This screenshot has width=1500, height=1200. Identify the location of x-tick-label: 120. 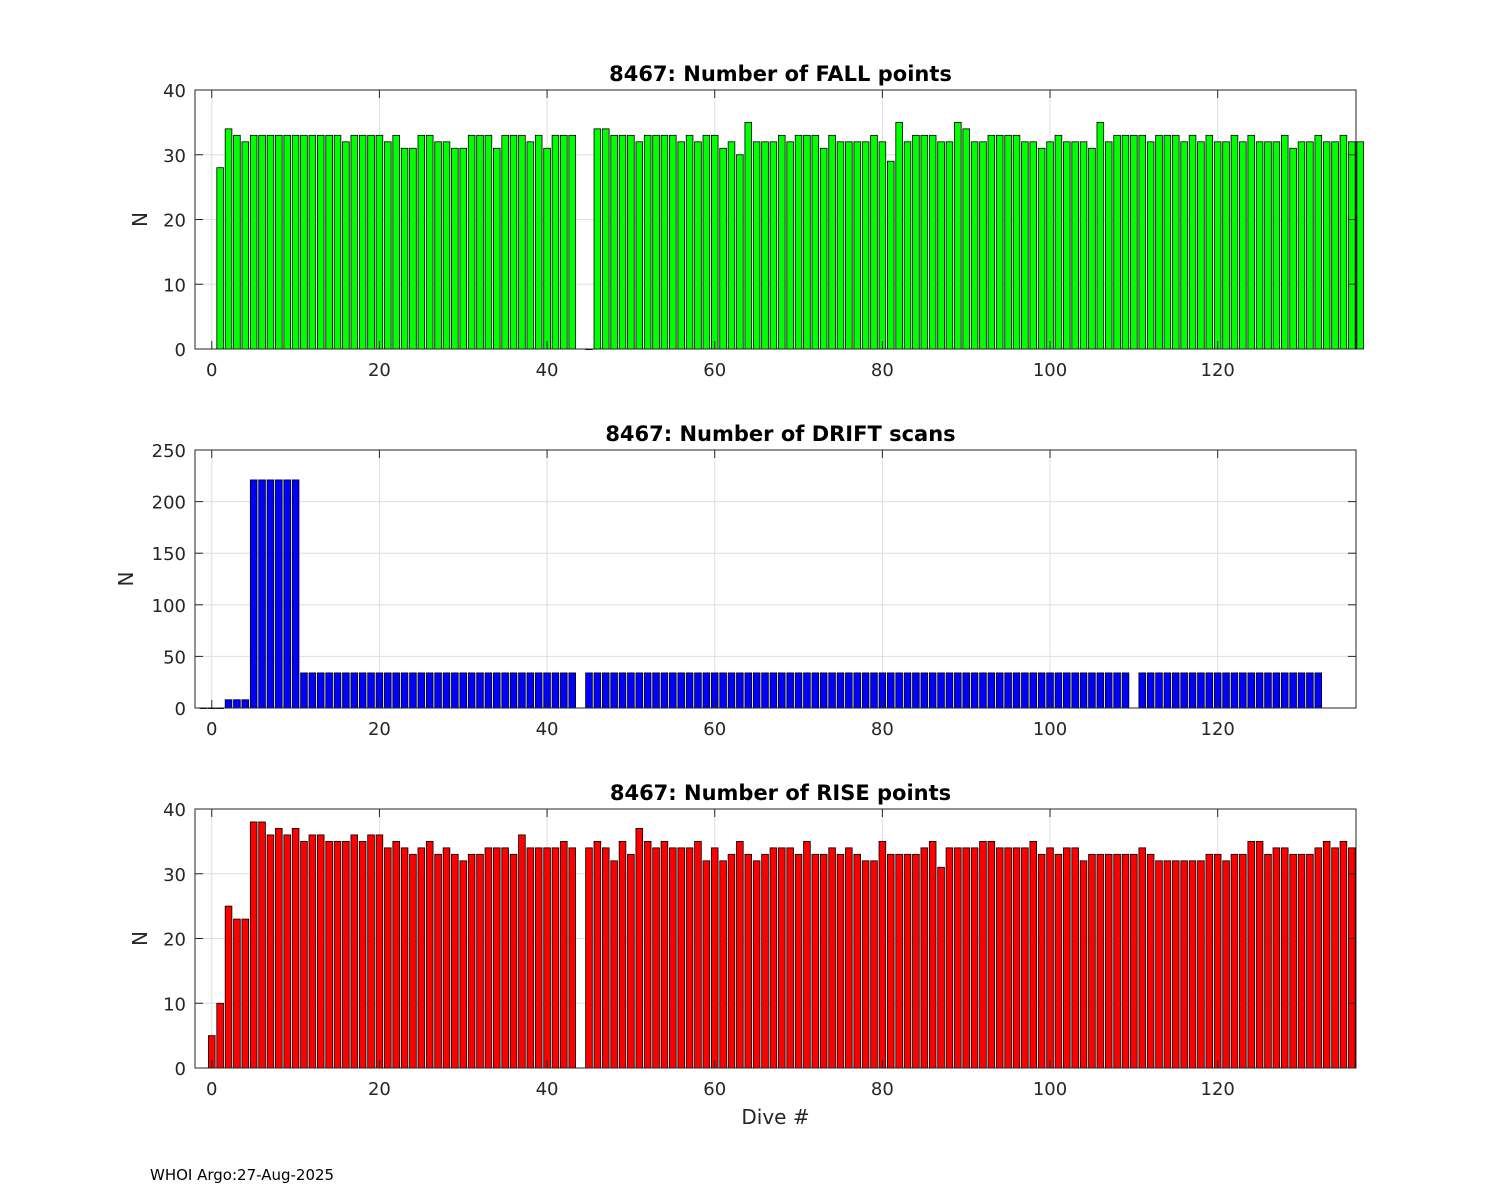
(1218, 729).